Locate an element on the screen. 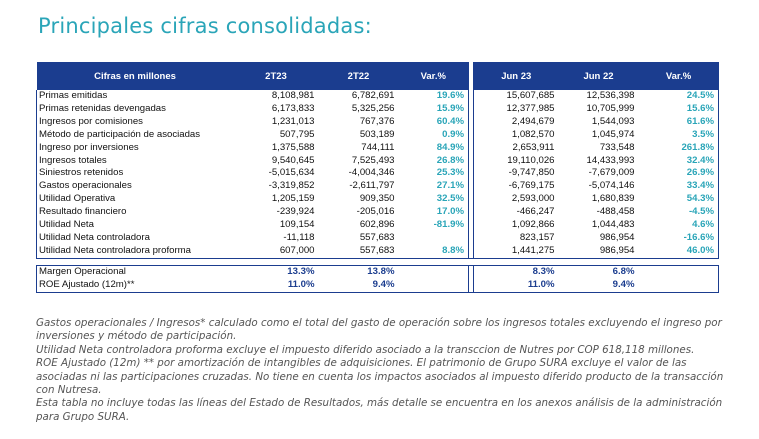  cell-value: 6,173,833 is located at coordinates (293, 108).